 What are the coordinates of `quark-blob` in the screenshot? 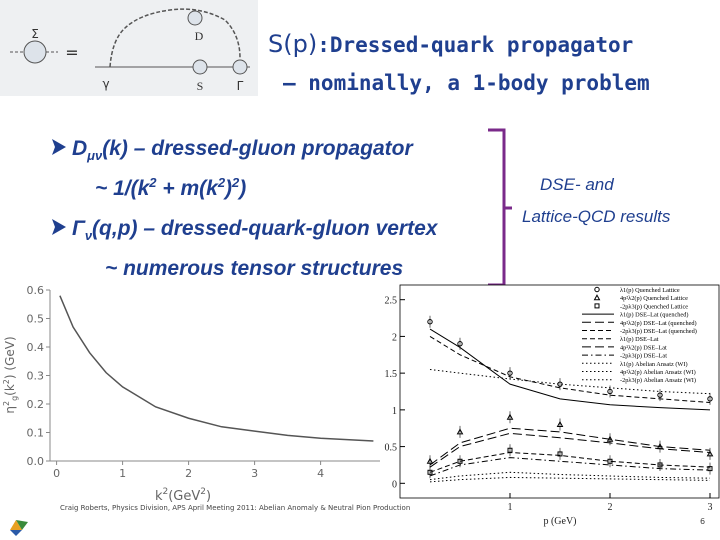 It's located at (200, 67).